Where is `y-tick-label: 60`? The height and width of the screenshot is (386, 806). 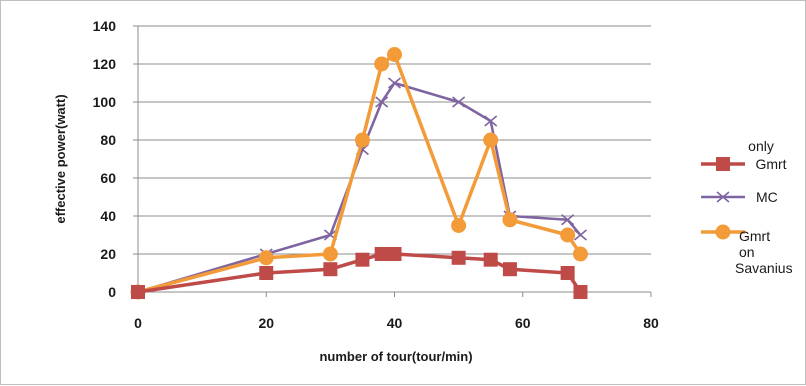 y-tick-label: 60 is located at coordinates (108, 178).